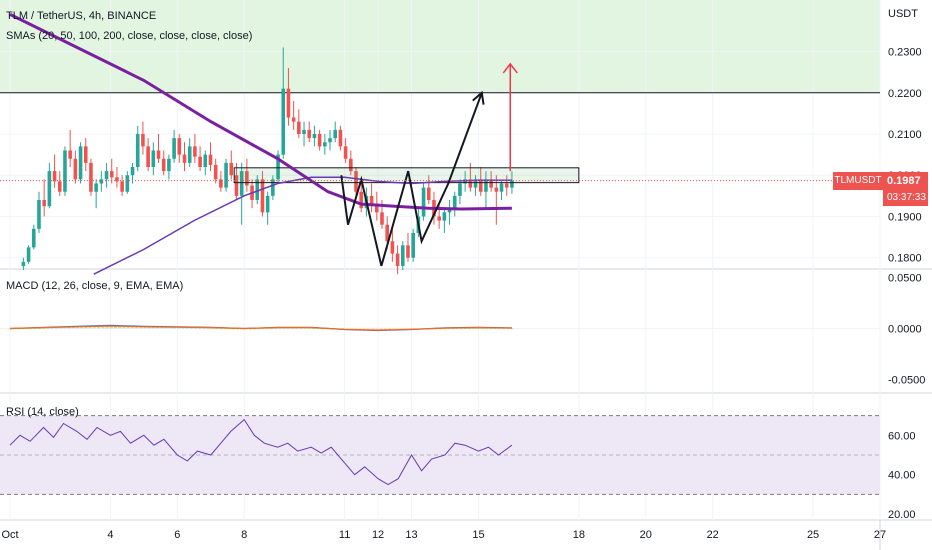 The height and width of the screenshot is (550, 932). What do you see at coordinates (646, 535) in the screenshot?
I see `time-axis-label: 20` at bounding box center [646, 535].